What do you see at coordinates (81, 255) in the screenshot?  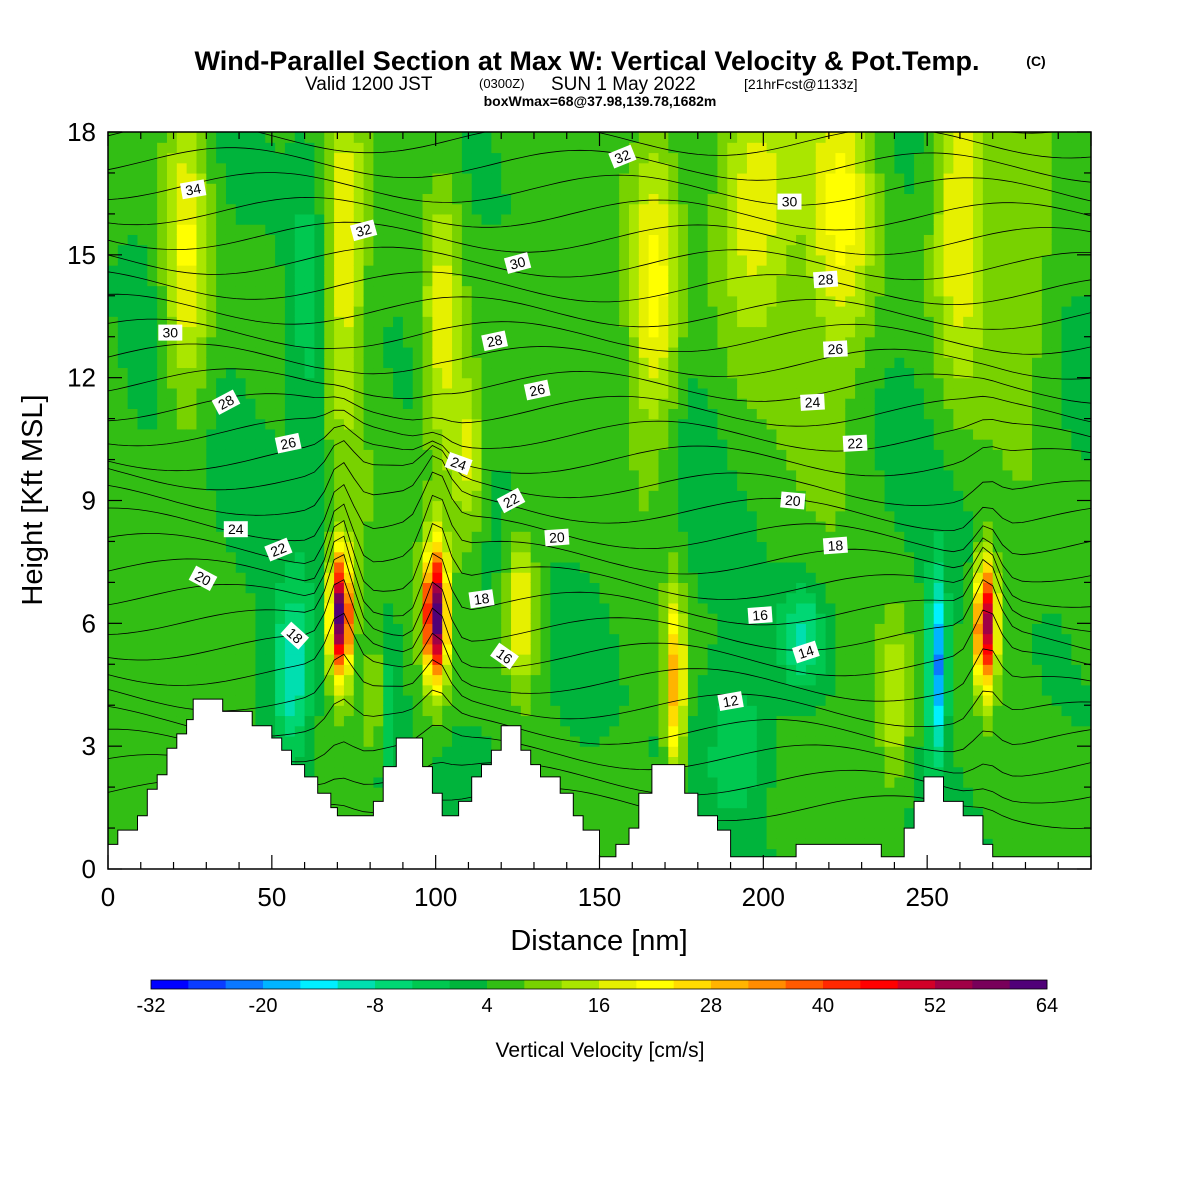 I see `y-tick-label: 15` at bounding box center [81, 255].